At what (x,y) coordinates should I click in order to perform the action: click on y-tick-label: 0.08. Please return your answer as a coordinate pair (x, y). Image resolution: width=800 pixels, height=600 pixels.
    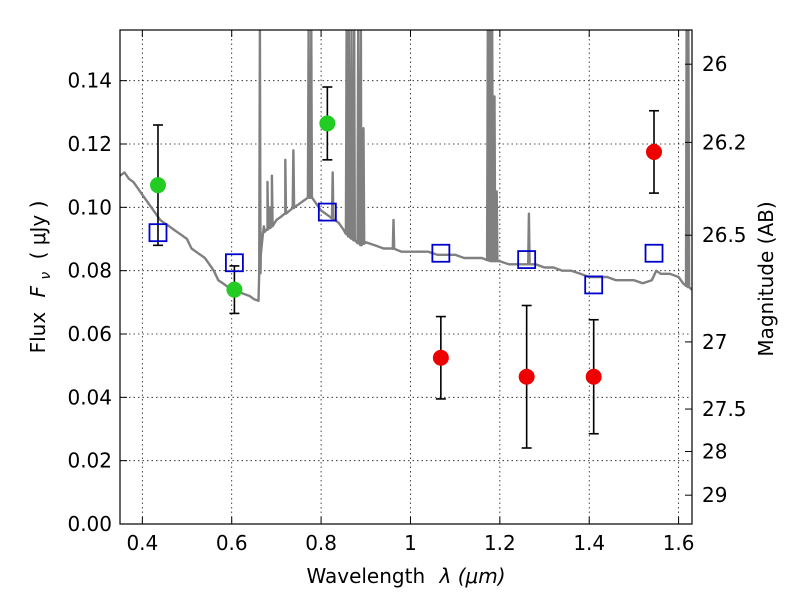
    Looking at the image, I should click on (89, 271).